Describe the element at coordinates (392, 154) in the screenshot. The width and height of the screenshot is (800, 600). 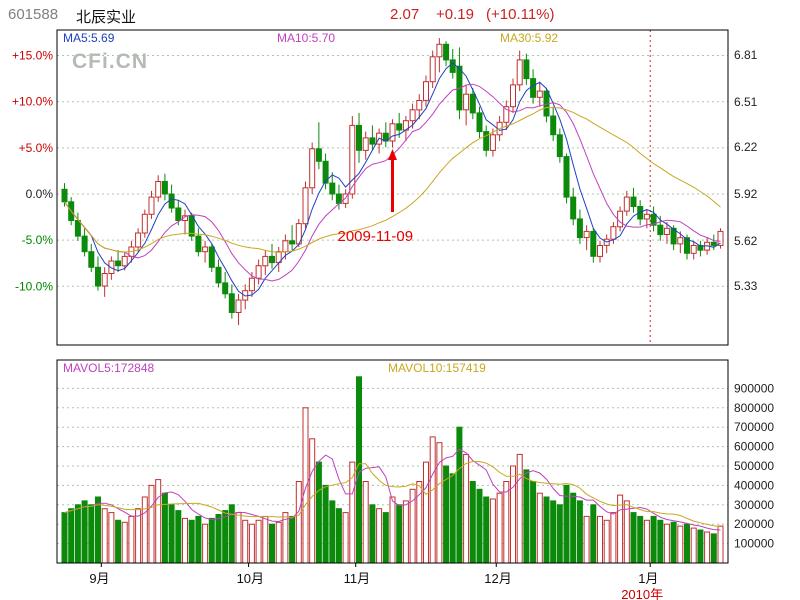
I see `up-arrow-icon` at that location.